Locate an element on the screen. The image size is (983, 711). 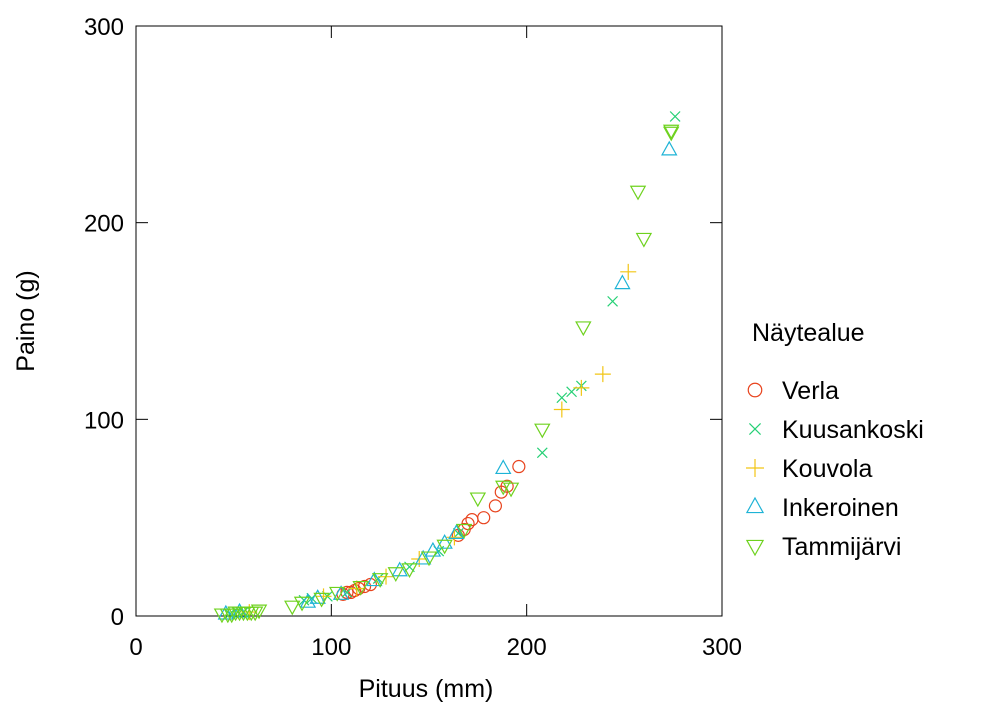
x-tick-label: 300 is located at coordinates (722, 647).